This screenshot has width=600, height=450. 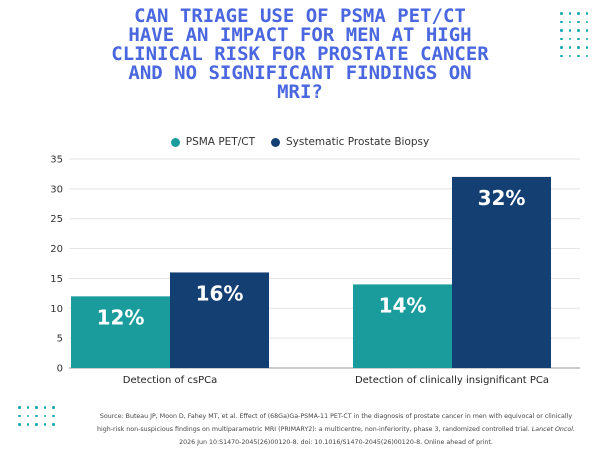 I want to click on y-tick-label-5: 5, so click(x=60, y=339).